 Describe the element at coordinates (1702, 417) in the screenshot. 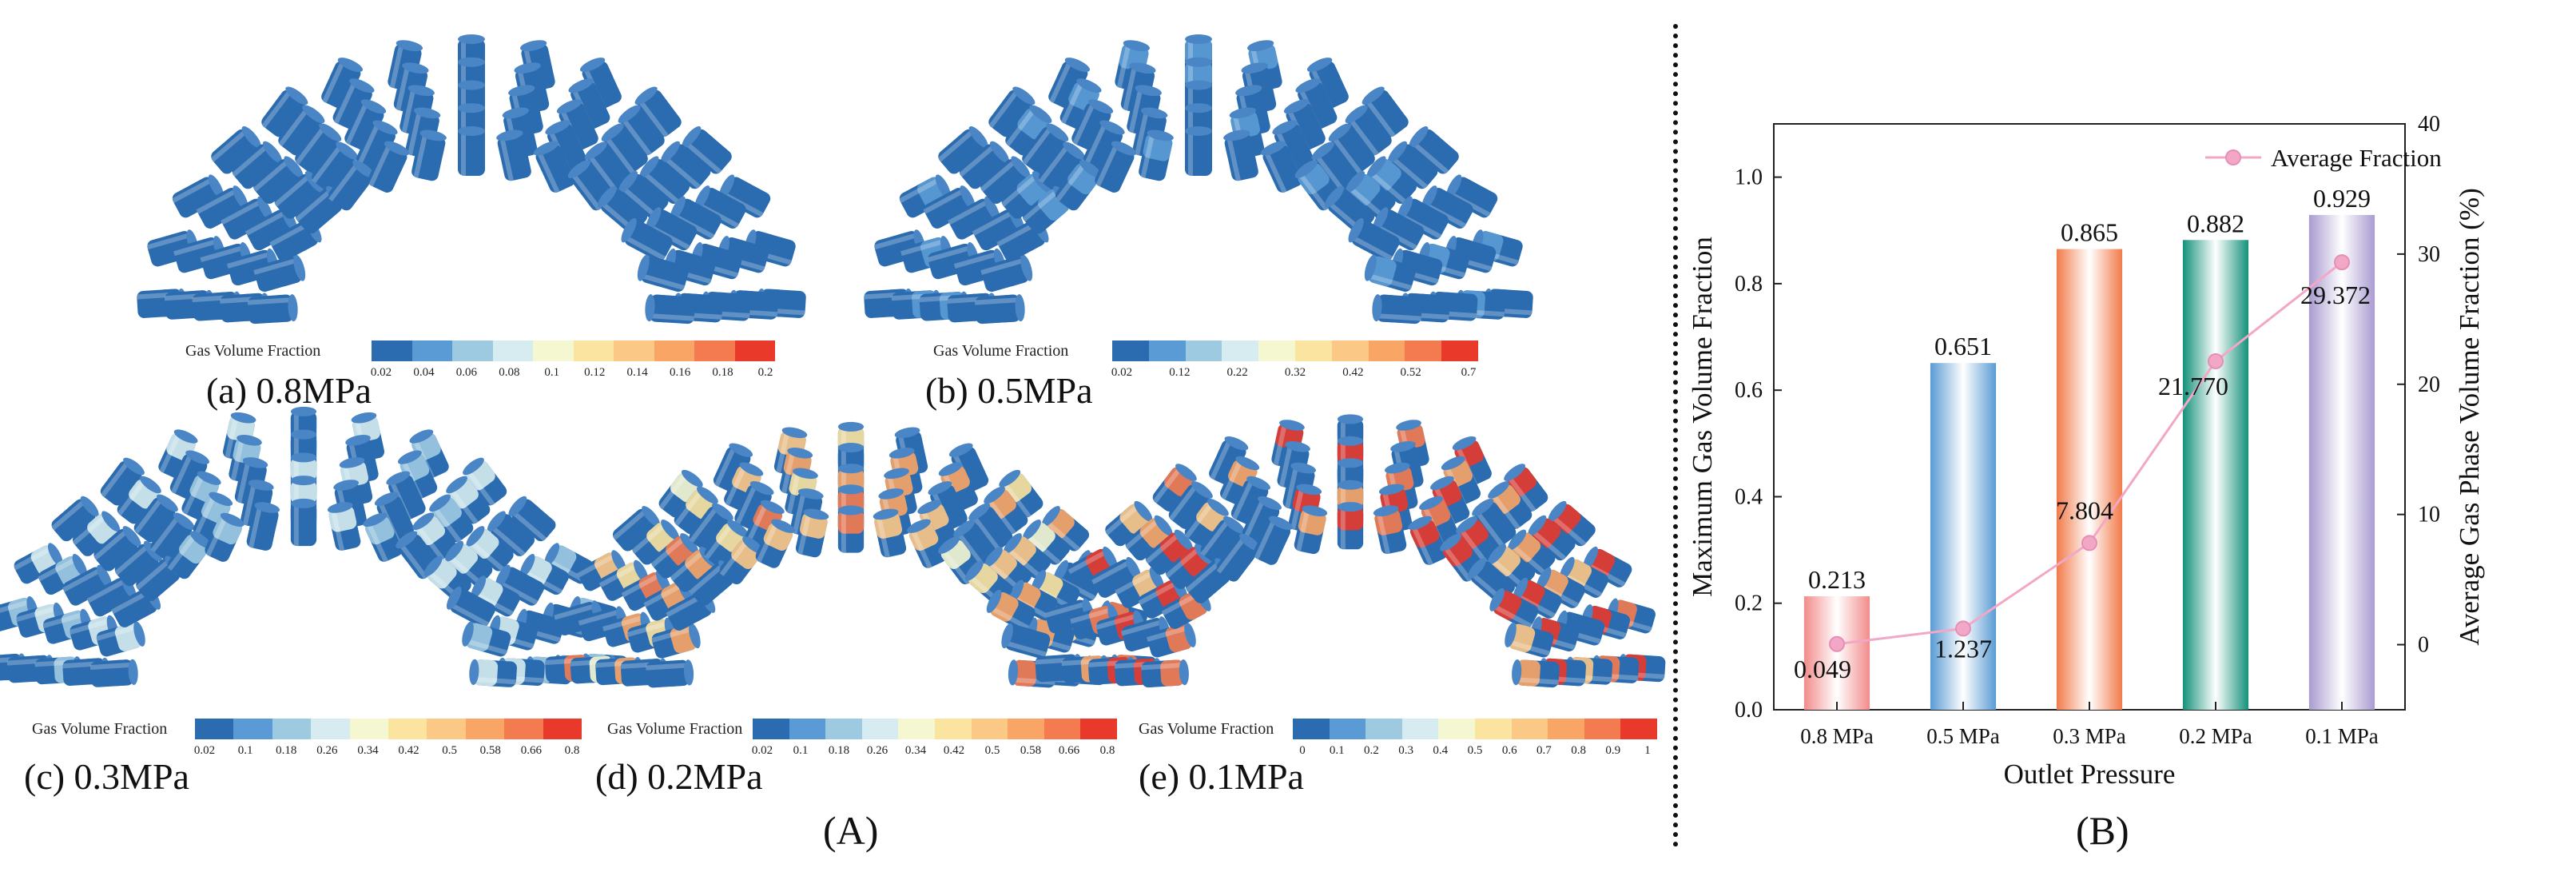

I see `y-axis-label: Maximum Gas Volume Fraction` at that location.